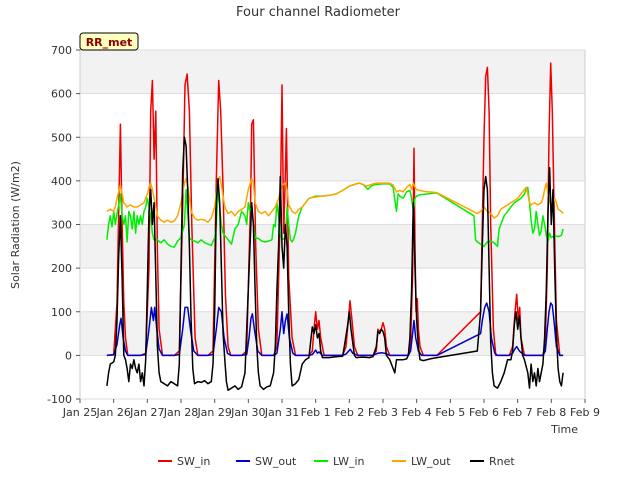 The image size is (640, 480). What do you see at coordinates (417, 412) in the screenshot?
I see `x-tick-label: Feb 4` at bounding box center [417, 412].